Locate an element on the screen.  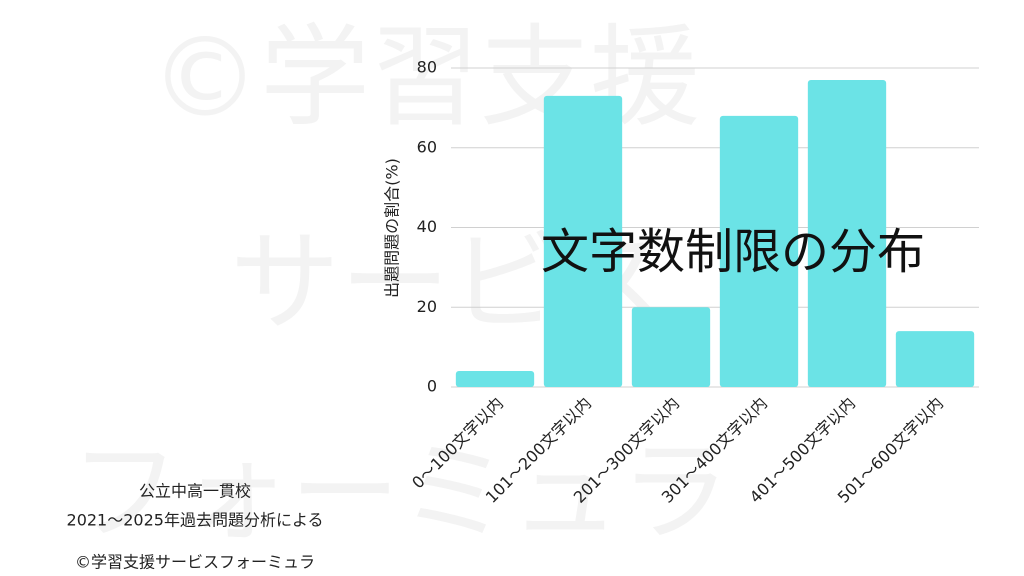
y-tick-label: 80 is located at coordinates (427, 67).